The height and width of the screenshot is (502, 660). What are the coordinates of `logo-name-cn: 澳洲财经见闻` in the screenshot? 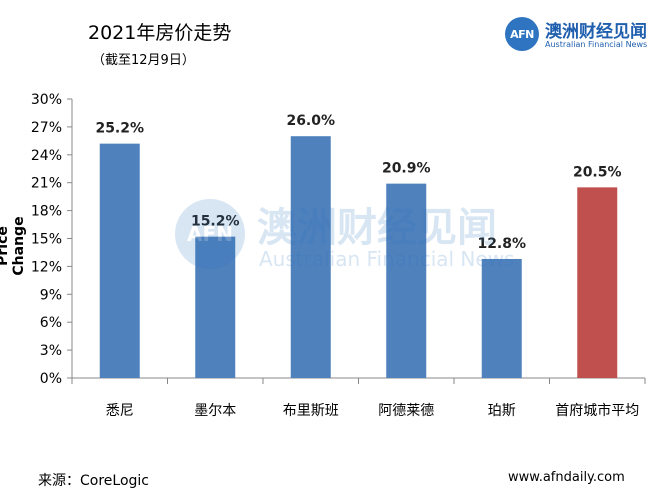 It's located at (596, 32).